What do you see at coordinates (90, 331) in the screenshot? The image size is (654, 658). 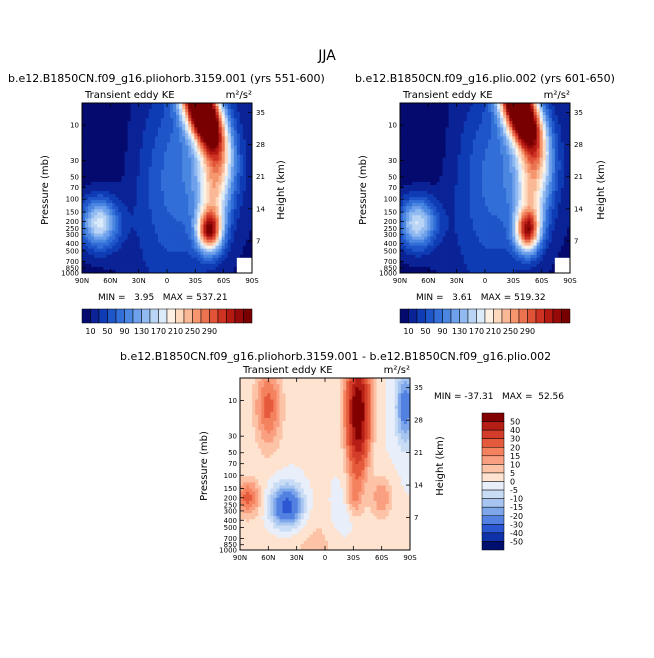 I see `colorbar-label: 10` at bounding box center [90, 331].